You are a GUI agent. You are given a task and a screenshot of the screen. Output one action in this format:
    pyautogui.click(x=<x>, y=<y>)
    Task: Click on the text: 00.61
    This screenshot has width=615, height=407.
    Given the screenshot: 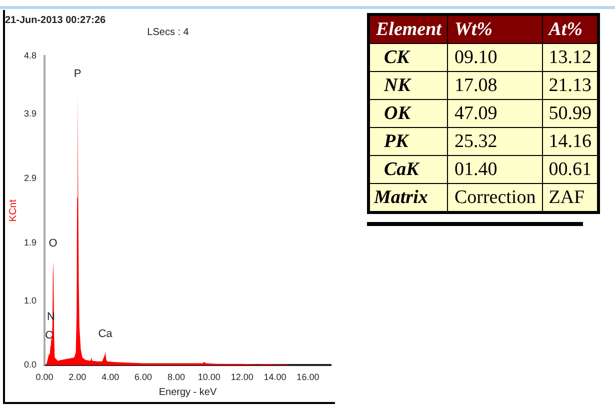 What is the action you would take?
    pyautogui.click(x=570, y=169)
    